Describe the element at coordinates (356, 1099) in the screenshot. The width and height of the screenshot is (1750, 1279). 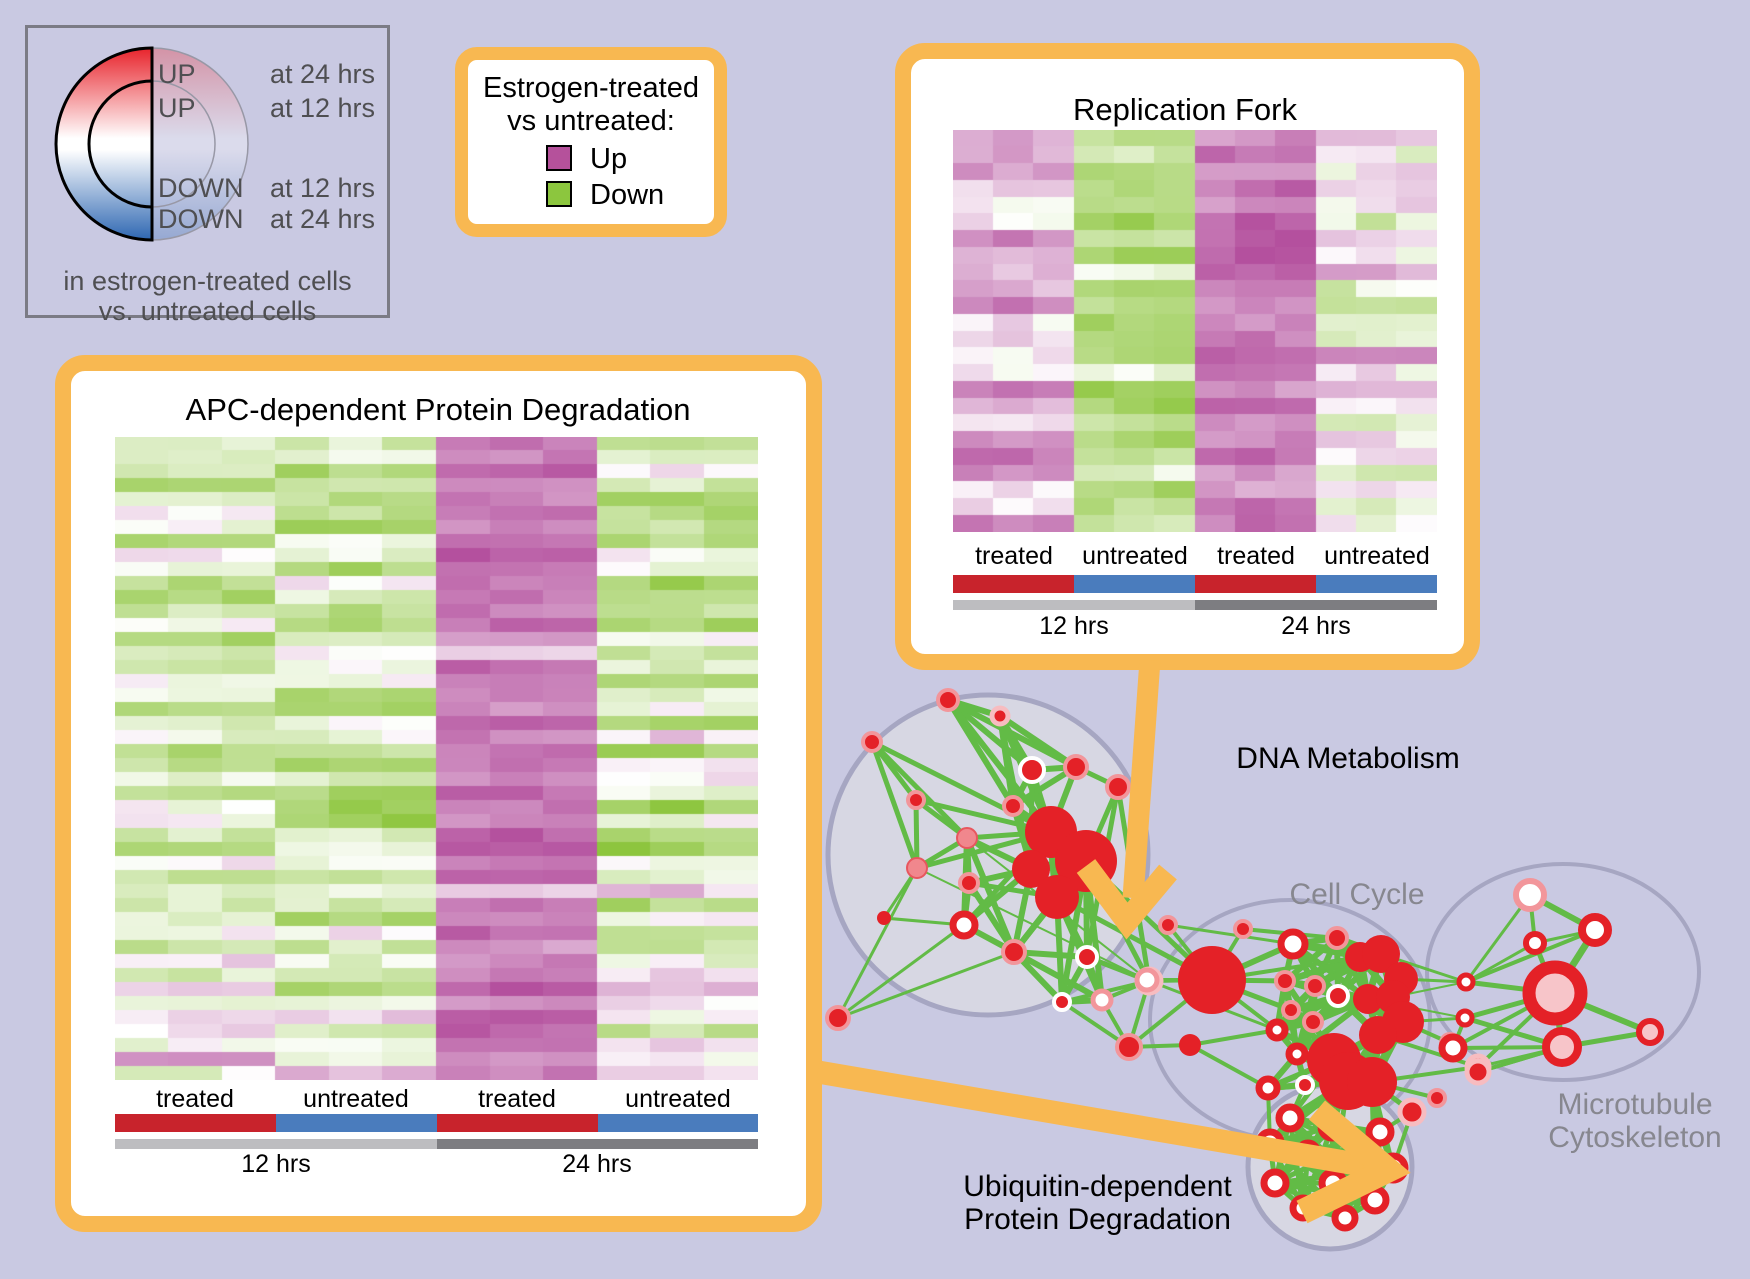
I see `apc-group-label-2: untreated` at that location.